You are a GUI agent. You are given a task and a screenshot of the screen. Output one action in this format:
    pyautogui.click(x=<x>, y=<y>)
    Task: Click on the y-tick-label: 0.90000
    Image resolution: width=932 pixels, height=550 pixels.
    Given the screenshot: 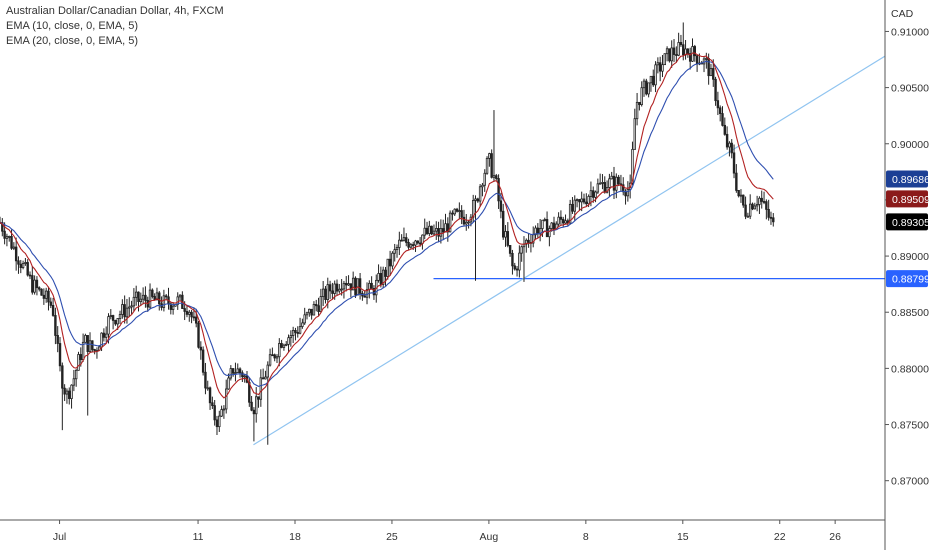 What is the action you would take?
    pyautogui.click(x=910, y=145)
    